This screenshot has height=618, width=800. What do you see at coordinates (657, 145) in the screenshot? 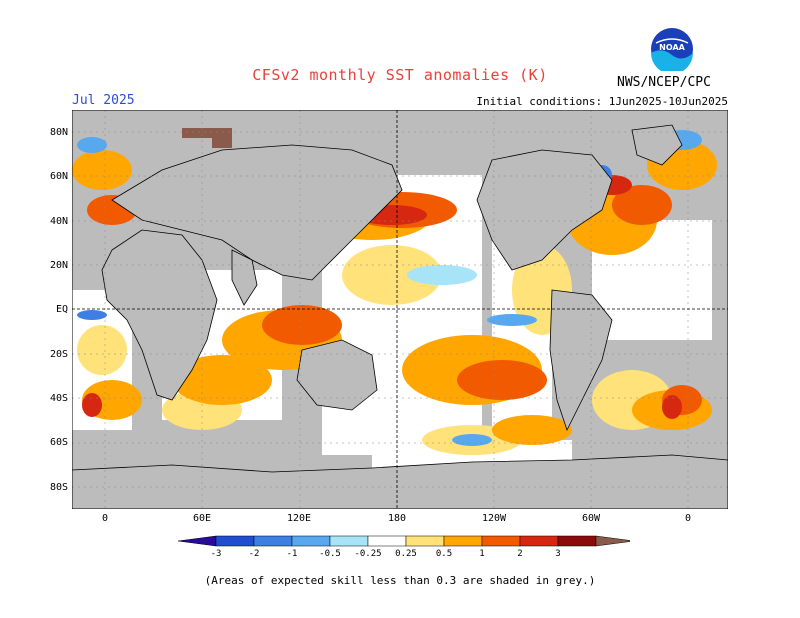
I see `greenland` at bounding box center [657, 145].